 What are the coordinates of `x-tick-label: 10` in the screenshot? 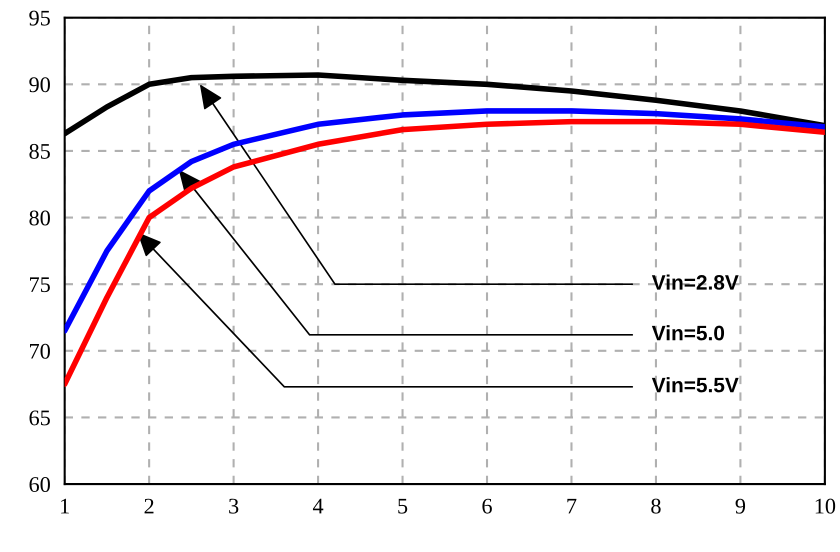 It's located at (826, 506).